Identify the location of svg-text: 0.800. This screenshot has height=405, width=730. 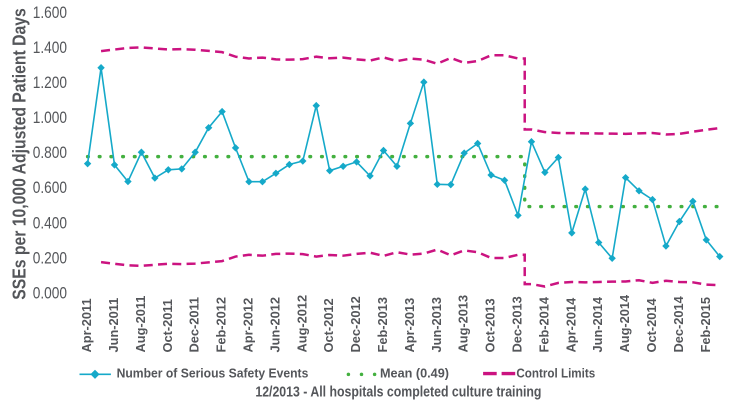
(50, 153).